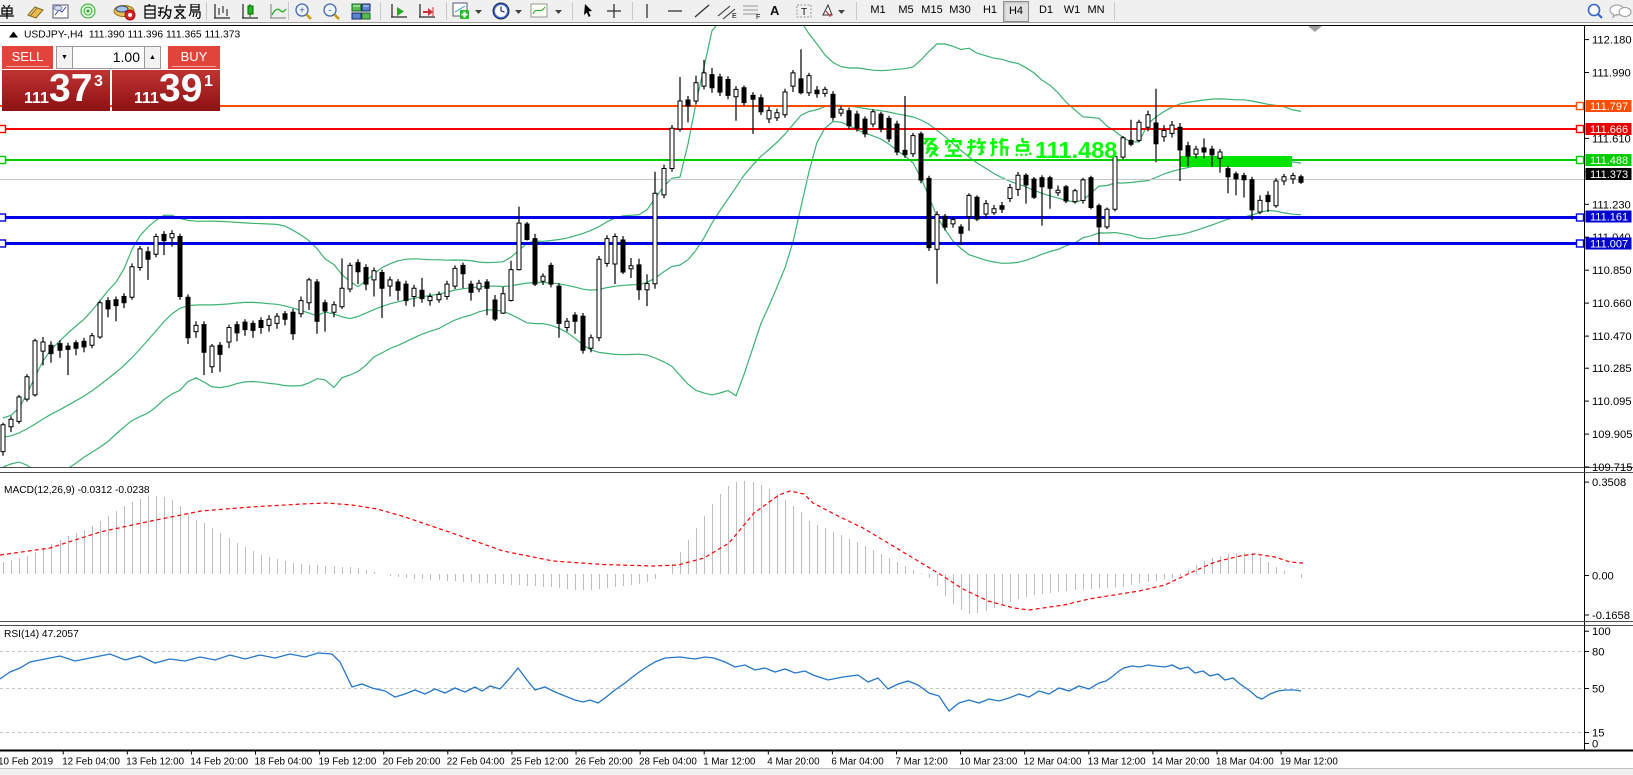  I want to click on svg-text: 15, so click(1598, 734).